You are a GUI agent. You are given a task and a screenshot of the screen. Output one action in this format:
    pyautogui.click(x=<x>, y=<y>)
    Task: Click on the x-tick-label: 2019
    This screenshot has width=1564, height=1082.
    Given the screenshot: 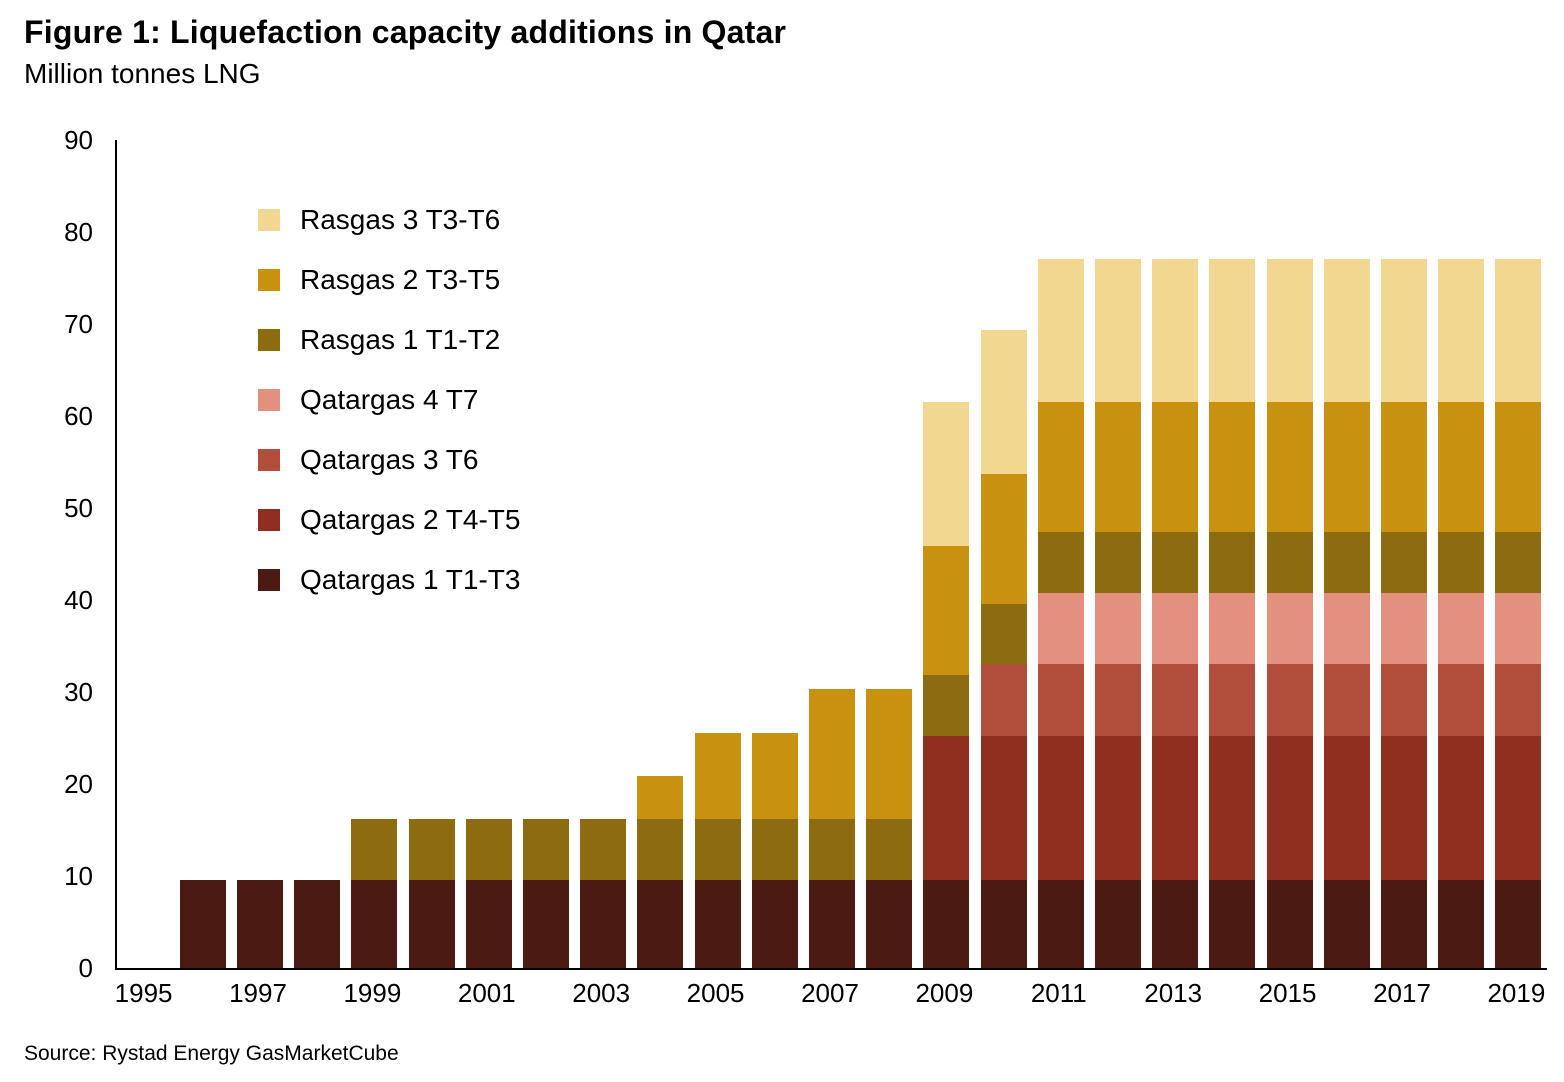 What is the action you would take?
    pyautogui.click(x=1516, y=993)
    